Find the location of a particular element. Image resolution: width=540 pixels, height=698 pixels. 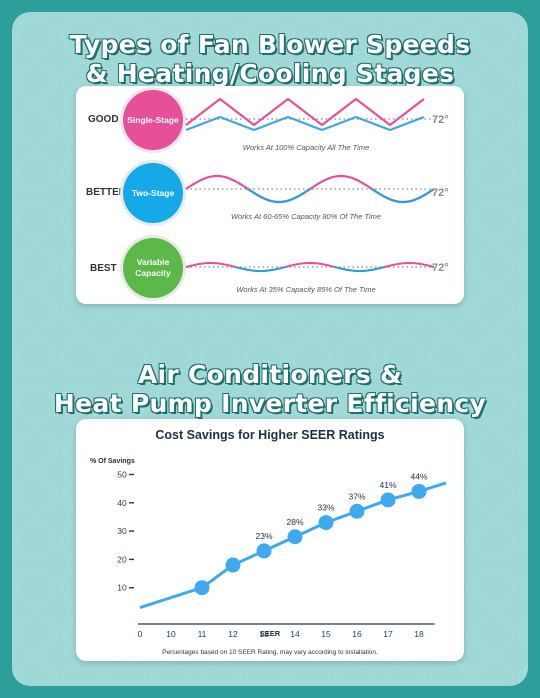

data-label: 23% is located at coordinates (263, 536).